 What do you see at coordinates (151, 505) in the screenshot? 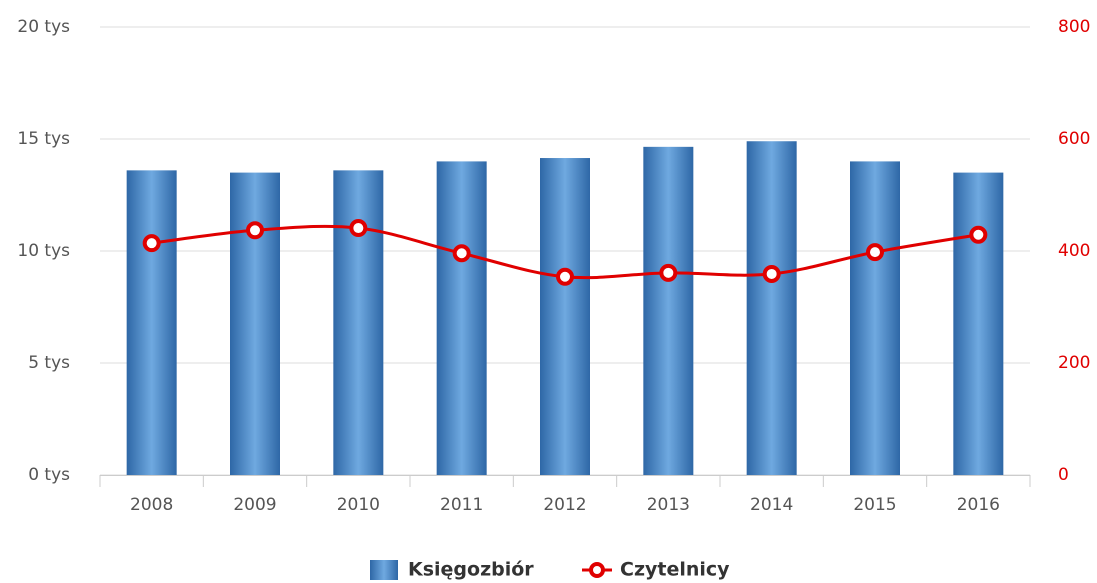
I see `x-tick-label: 2008` at bounding box center [151, 505].